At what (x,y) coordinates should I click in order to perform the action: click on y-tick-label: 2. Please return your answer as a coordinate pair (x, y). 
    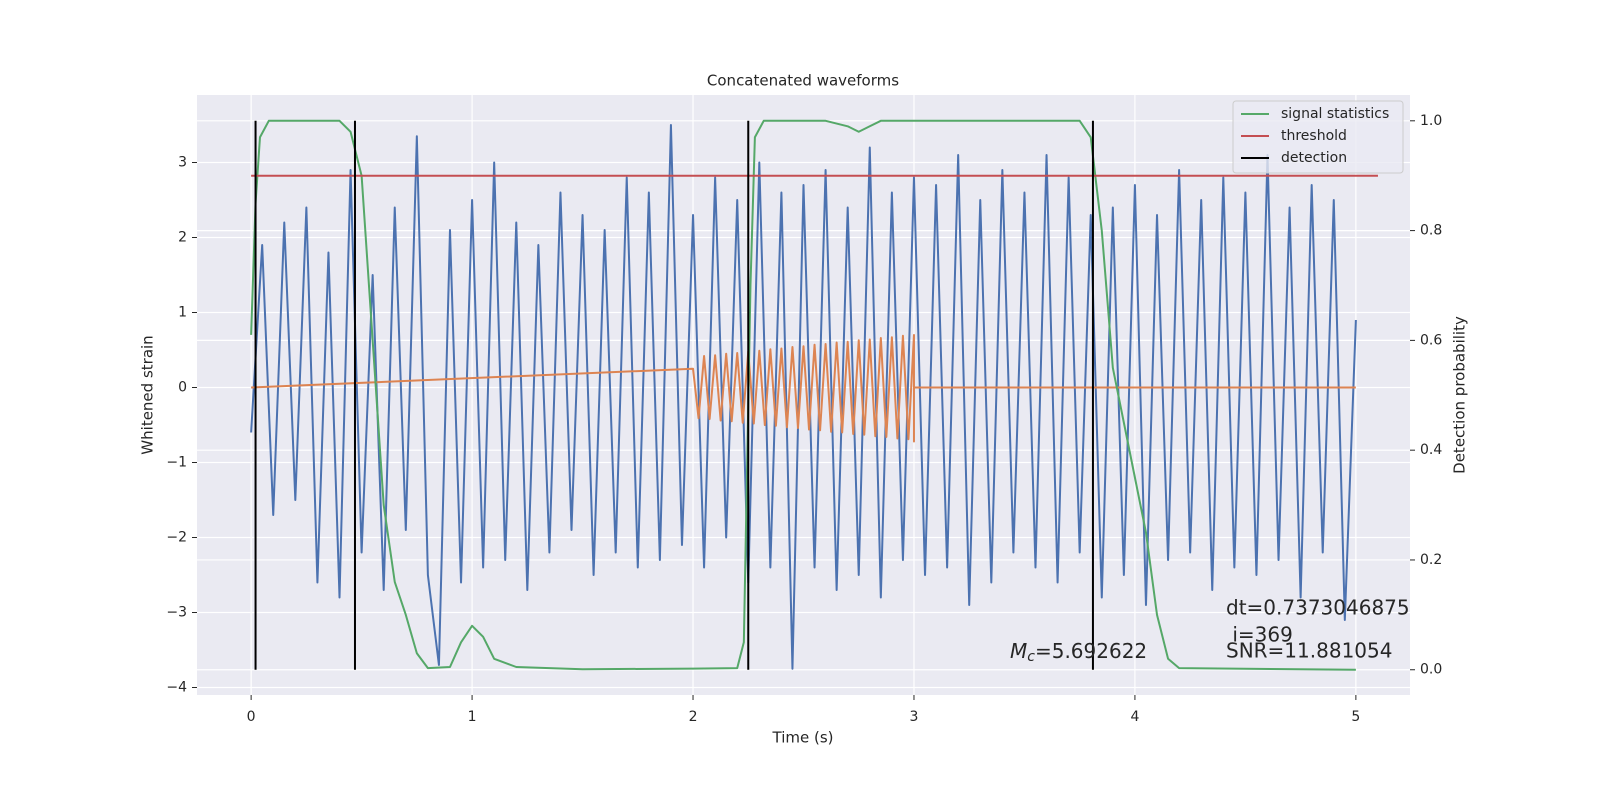
    Looking at the image, I should click on (182, 238).